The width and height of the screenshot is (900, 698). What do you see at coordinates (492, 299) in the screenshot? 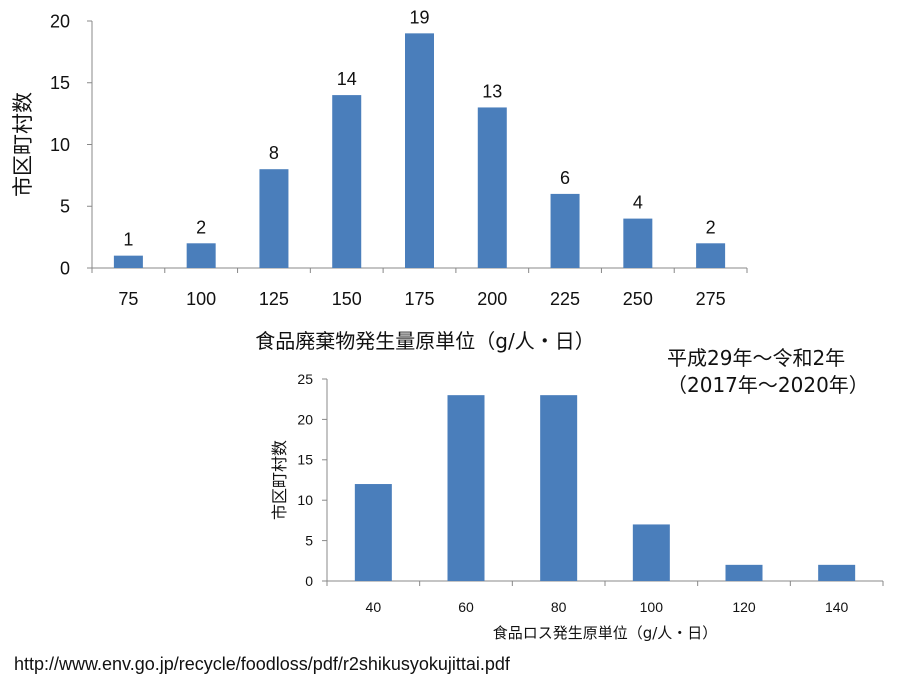
I see `top-x-tick-label: 200` at bounding box center [492, 299].